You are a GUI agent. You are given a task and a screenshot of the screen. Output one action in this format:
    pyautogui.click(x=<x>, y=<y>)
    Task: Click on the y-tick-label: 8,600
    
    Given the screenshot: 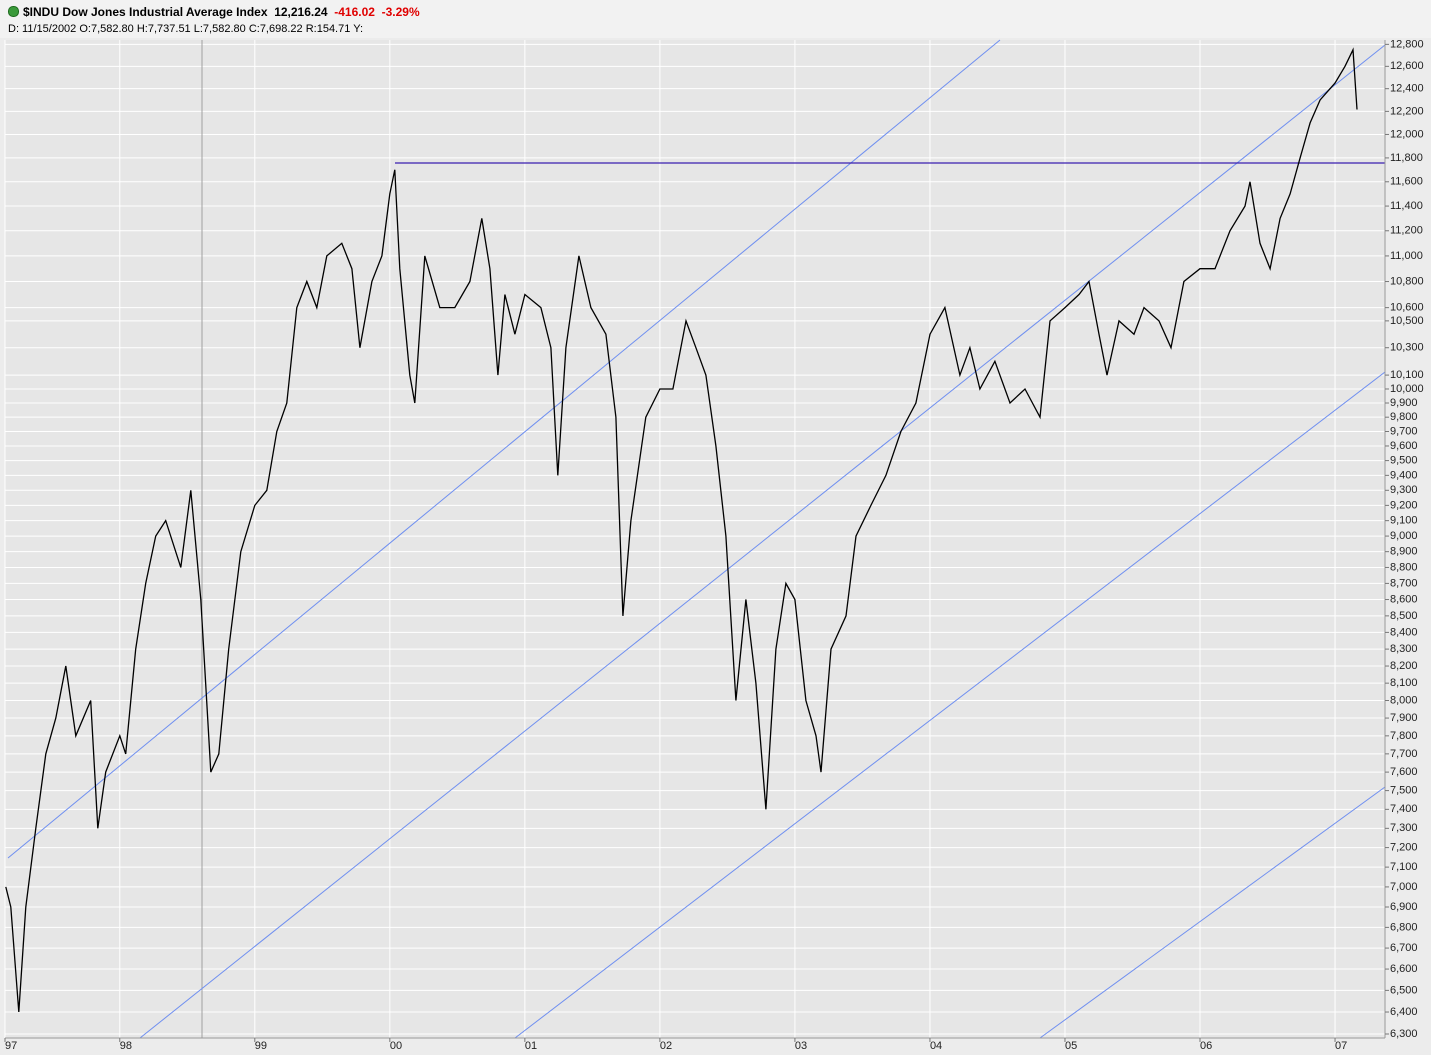 What is the action you would take?
    pyautogui.click(x=1404, y=599)
    